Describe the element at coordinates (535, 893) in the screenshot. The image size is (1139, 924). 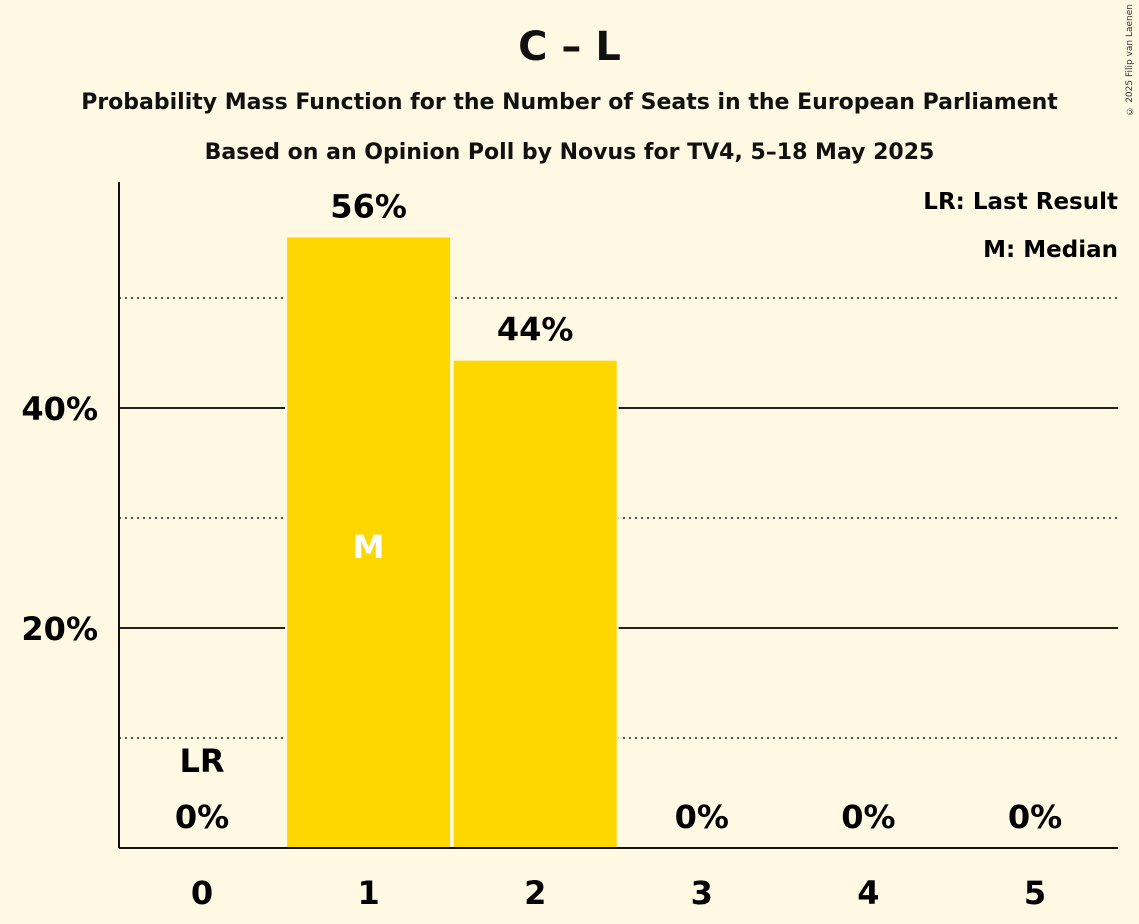
I see `x-tick-label: 2` at that location.